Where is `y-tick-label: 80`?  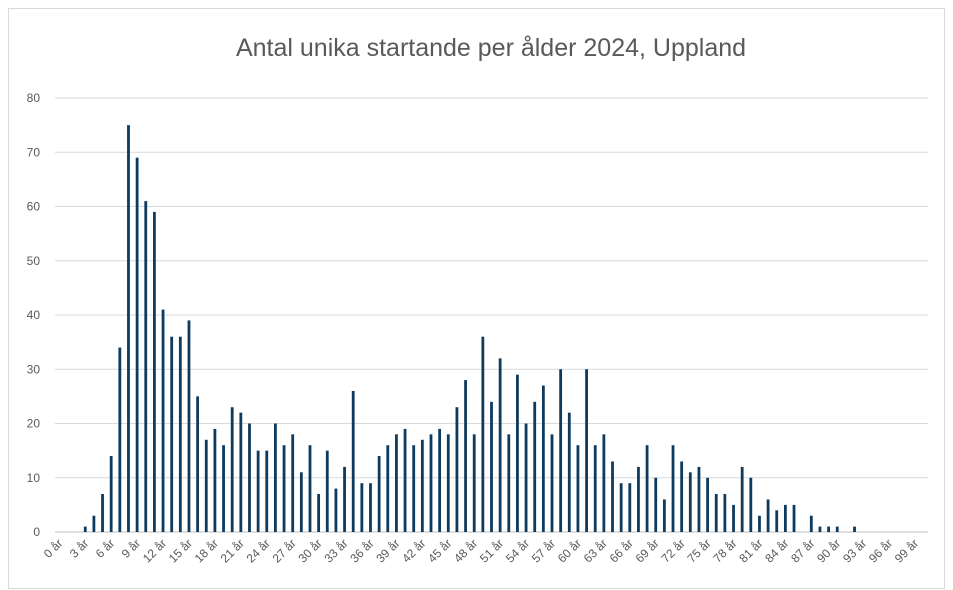
y-tick-label: 80 is located at coordinates (34, 98).